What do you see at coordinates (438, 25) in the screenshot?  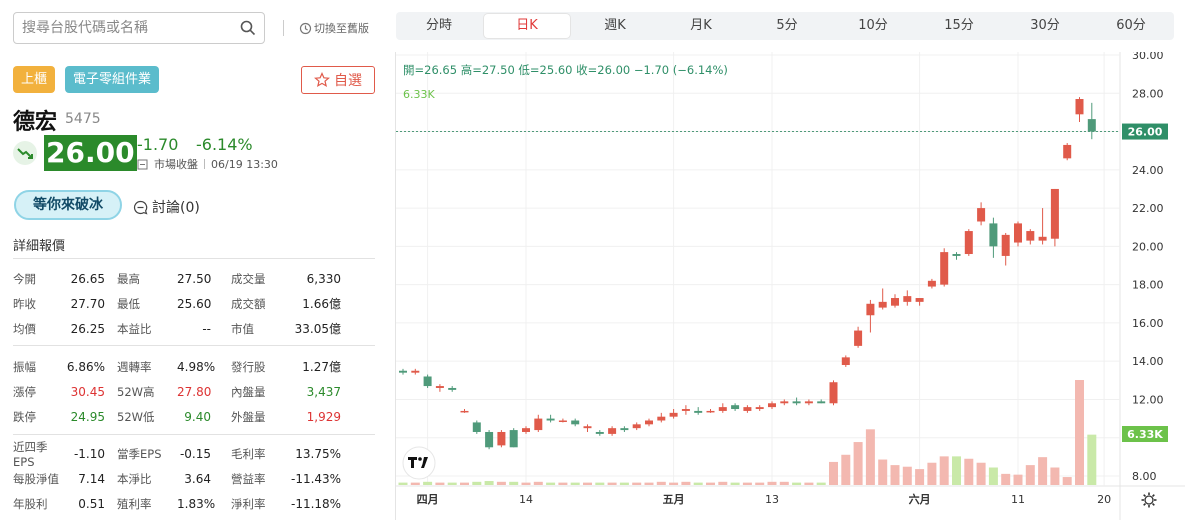 I see `tab-0: 分時` at bounding box center [438, 25].